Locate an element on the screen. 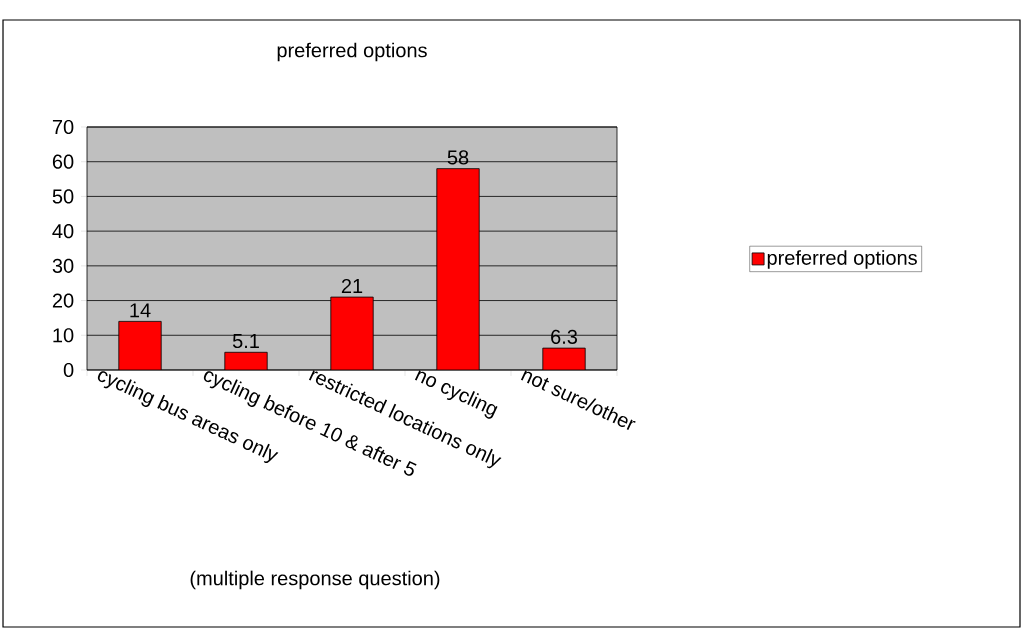 The image size is (1024, 628). y-tick-label: 30 is located at coordinates (63, 265).